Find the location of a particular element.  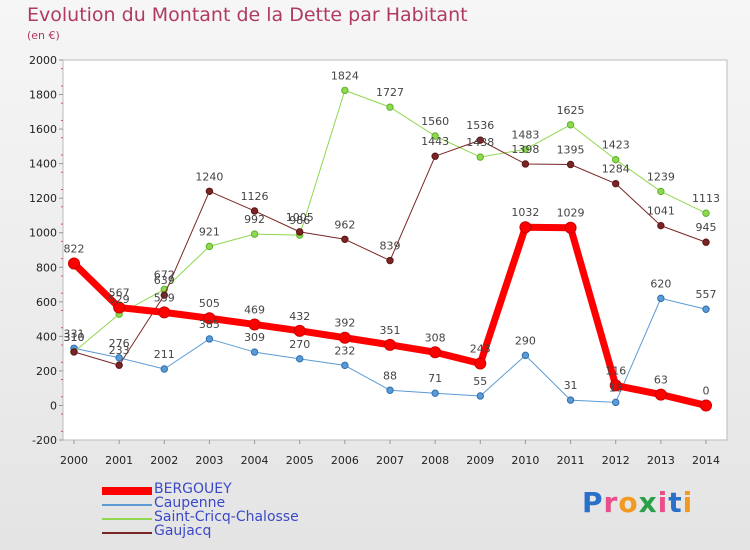

data-label: 1126 is located at coordinates (255, 196).